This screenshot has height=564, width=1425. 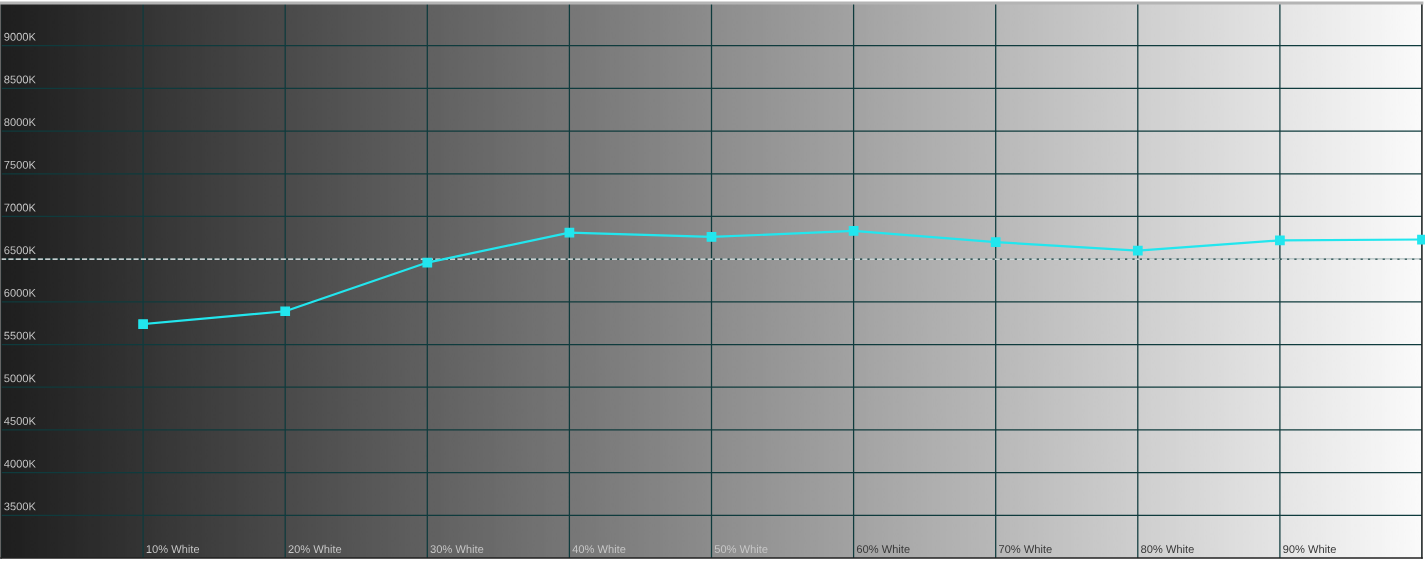 What do you see at coordinates (20, 463) in the screenshot?
I see `y-tick-label: 4000K` at bounding box center [20, 463].